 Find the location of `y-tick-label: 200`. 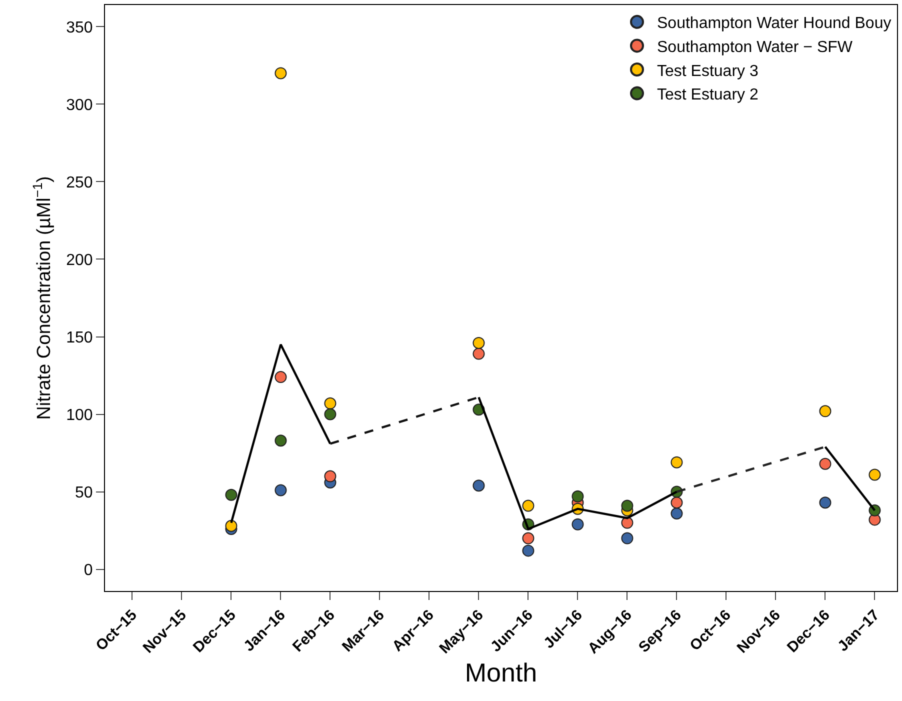

y-tick-label: 200 is located at coordinates (79, 260).